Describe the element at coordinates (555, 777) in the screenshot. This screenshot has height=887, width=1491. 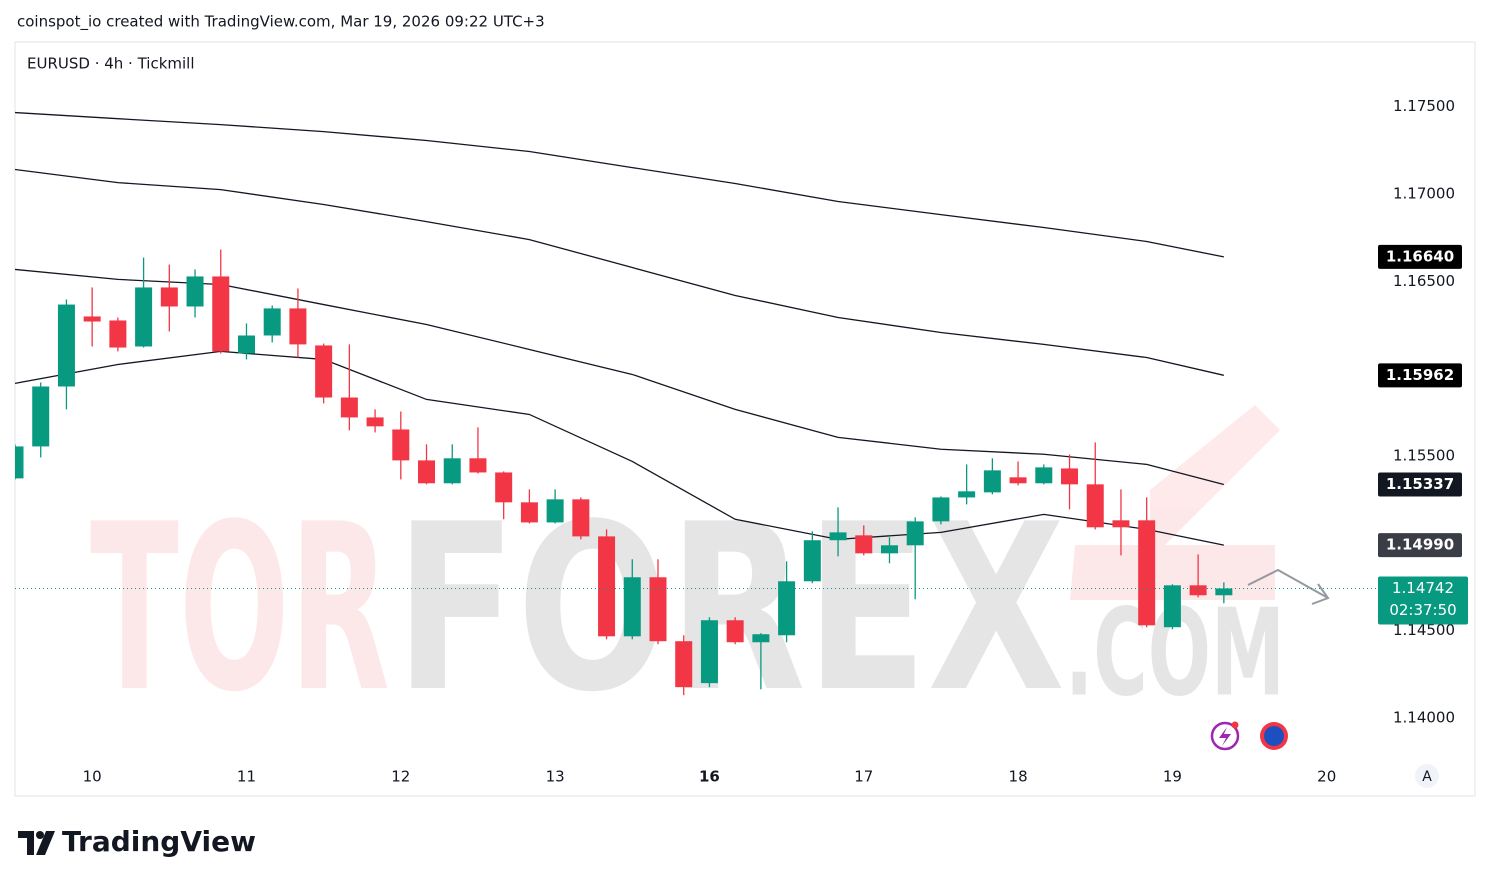
I see `x-tick-label: 13` at that location.